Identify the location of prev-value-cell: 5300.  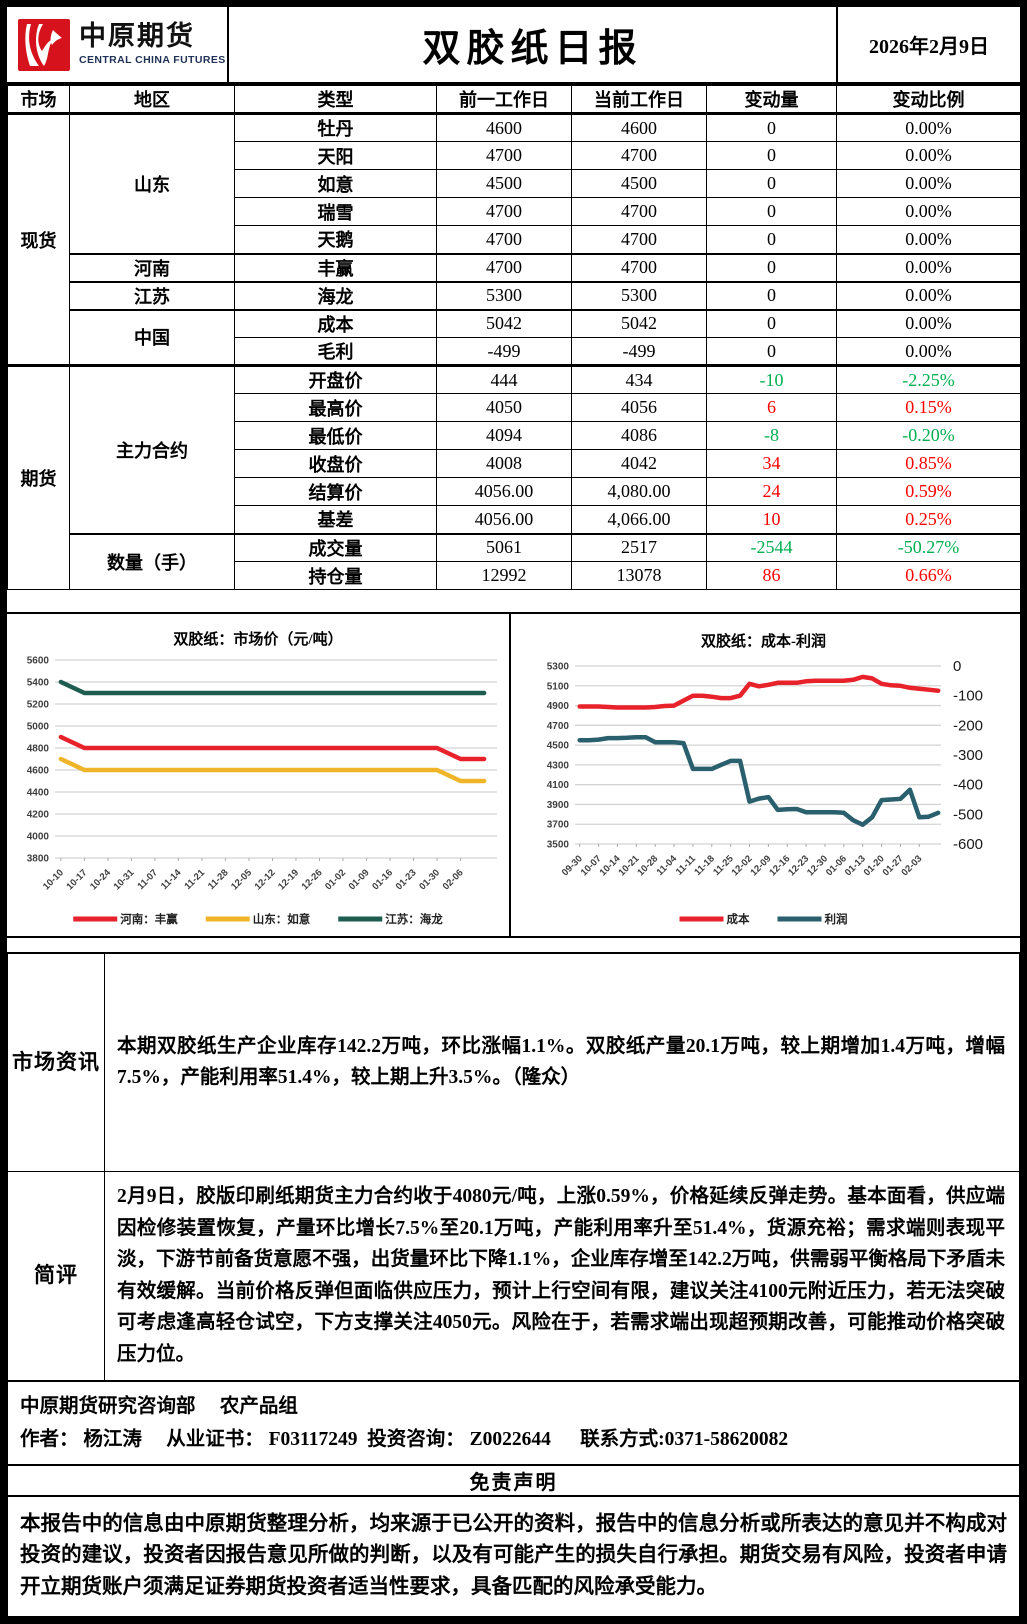
(504, 295).